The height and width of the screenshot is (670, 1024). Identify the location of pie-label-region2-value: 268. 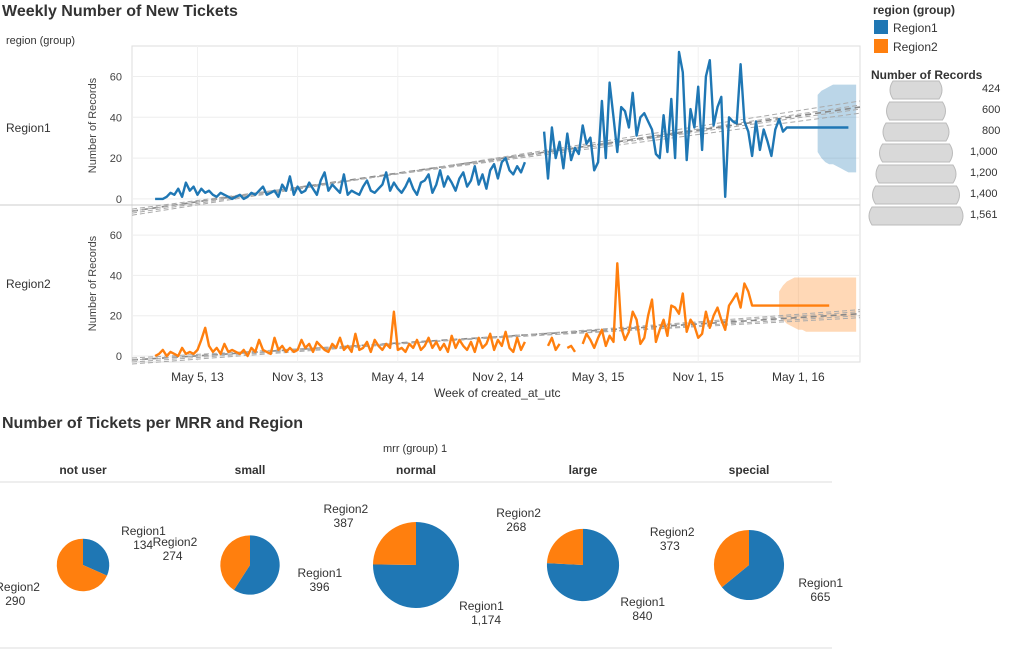
(516, 526).